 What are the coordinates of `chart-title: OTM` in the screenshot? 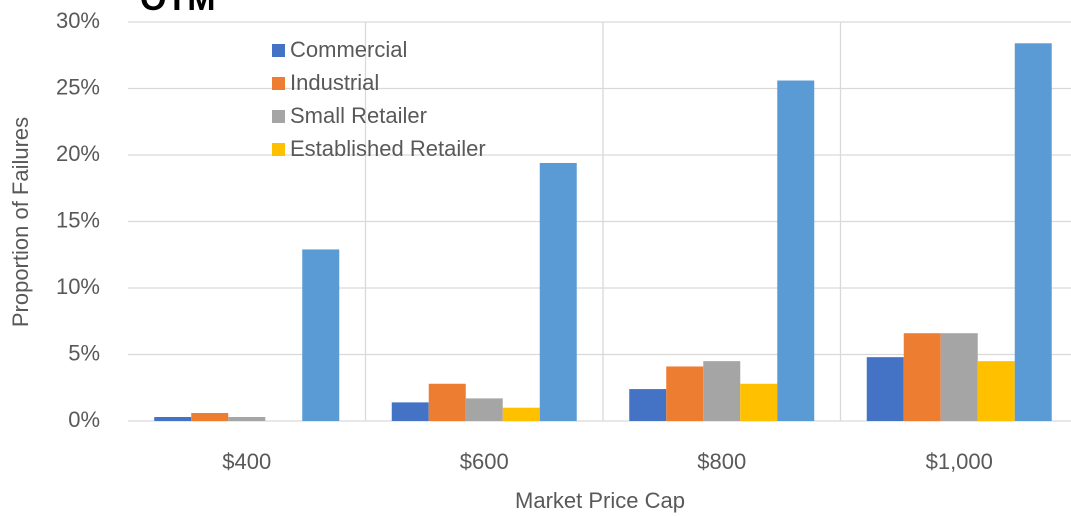 It's located at (178, 9).